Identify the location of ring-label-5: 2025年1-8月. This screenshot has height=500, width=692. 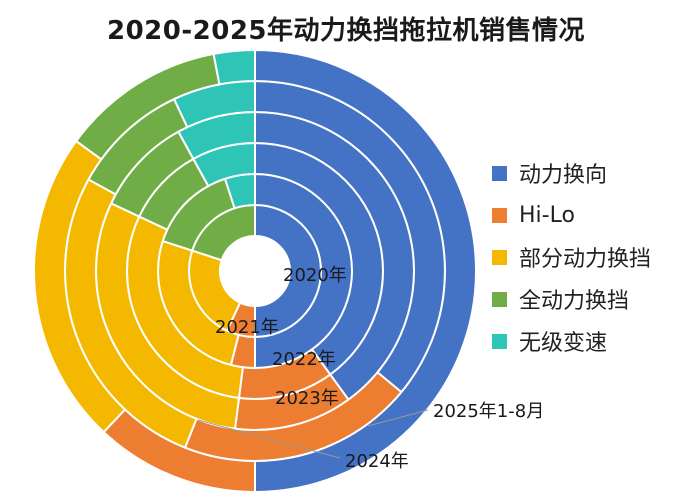
(488, 411).